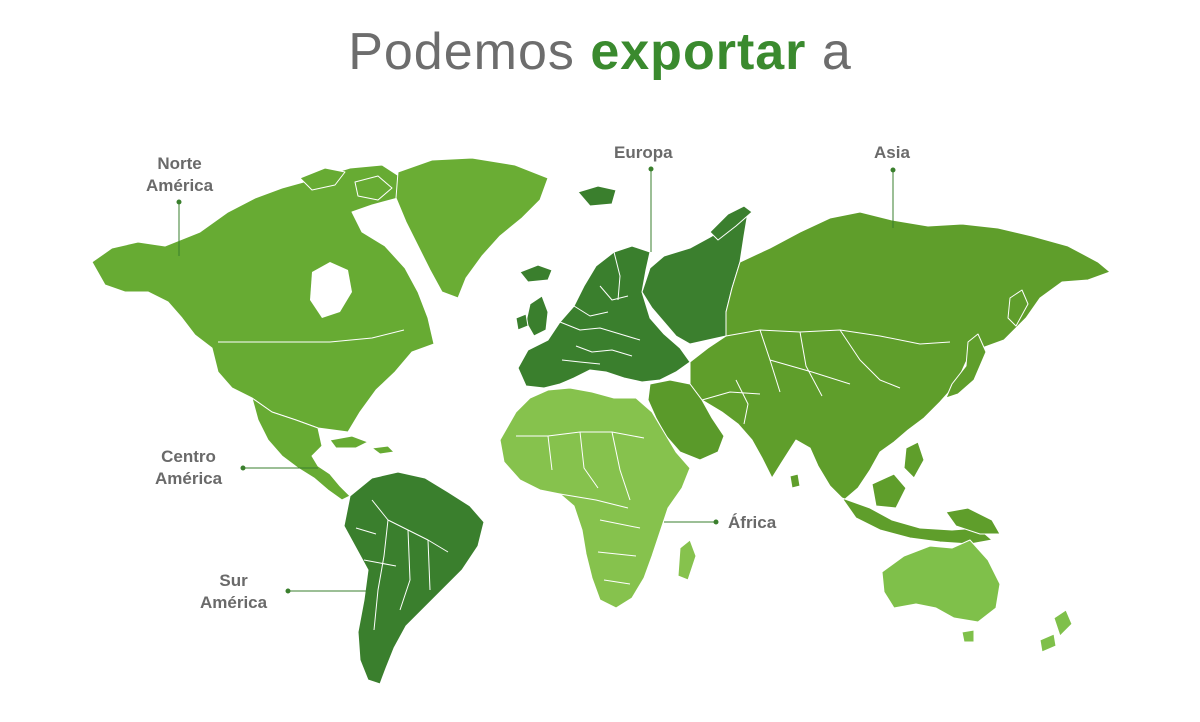 The width and height of the screenshot is (1200, 722). I want to click on region-africa, so click(595, 498).